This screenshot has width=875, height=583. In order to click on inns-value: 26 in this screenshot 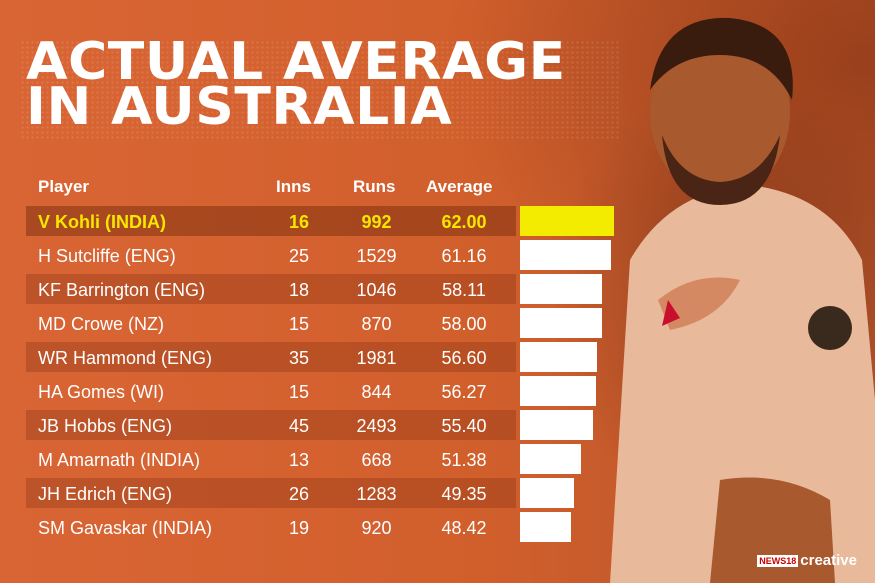, I will do `click(299, 494)`.